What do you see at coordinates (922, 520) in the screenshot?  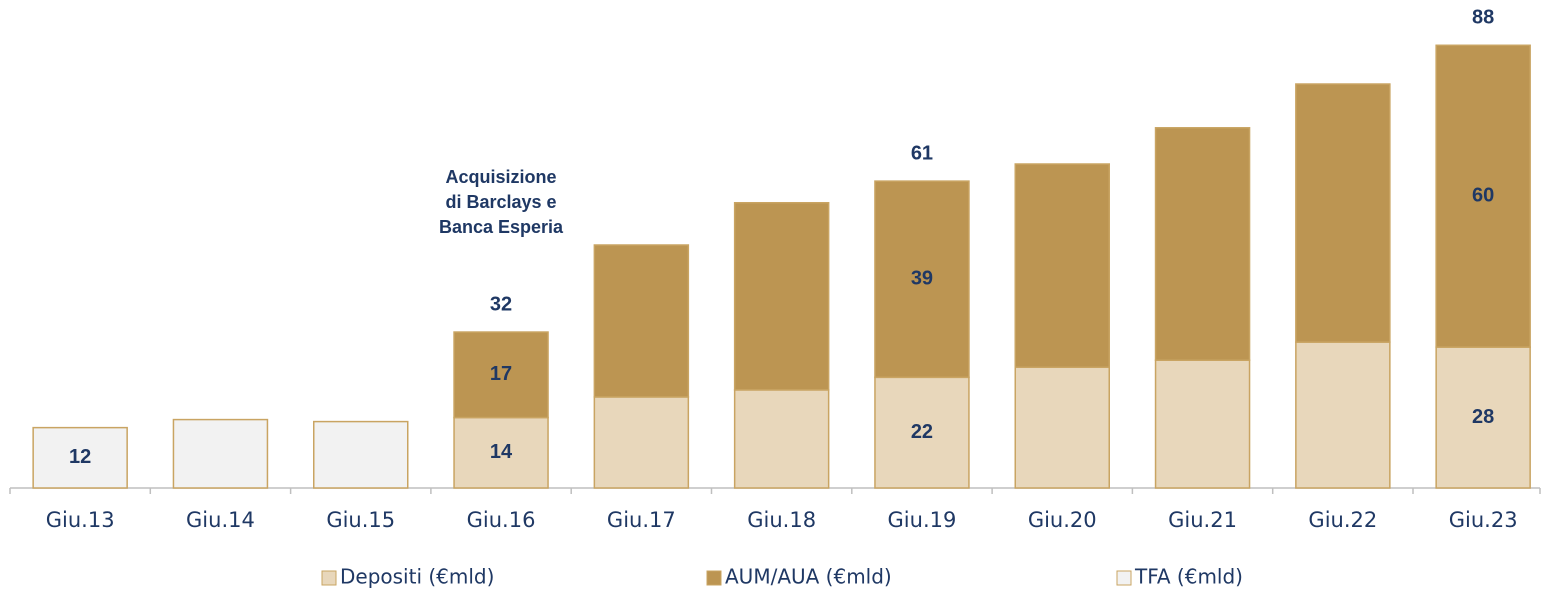 I see `x-tick-label: Giu.19` at bounding box center [922, 520].